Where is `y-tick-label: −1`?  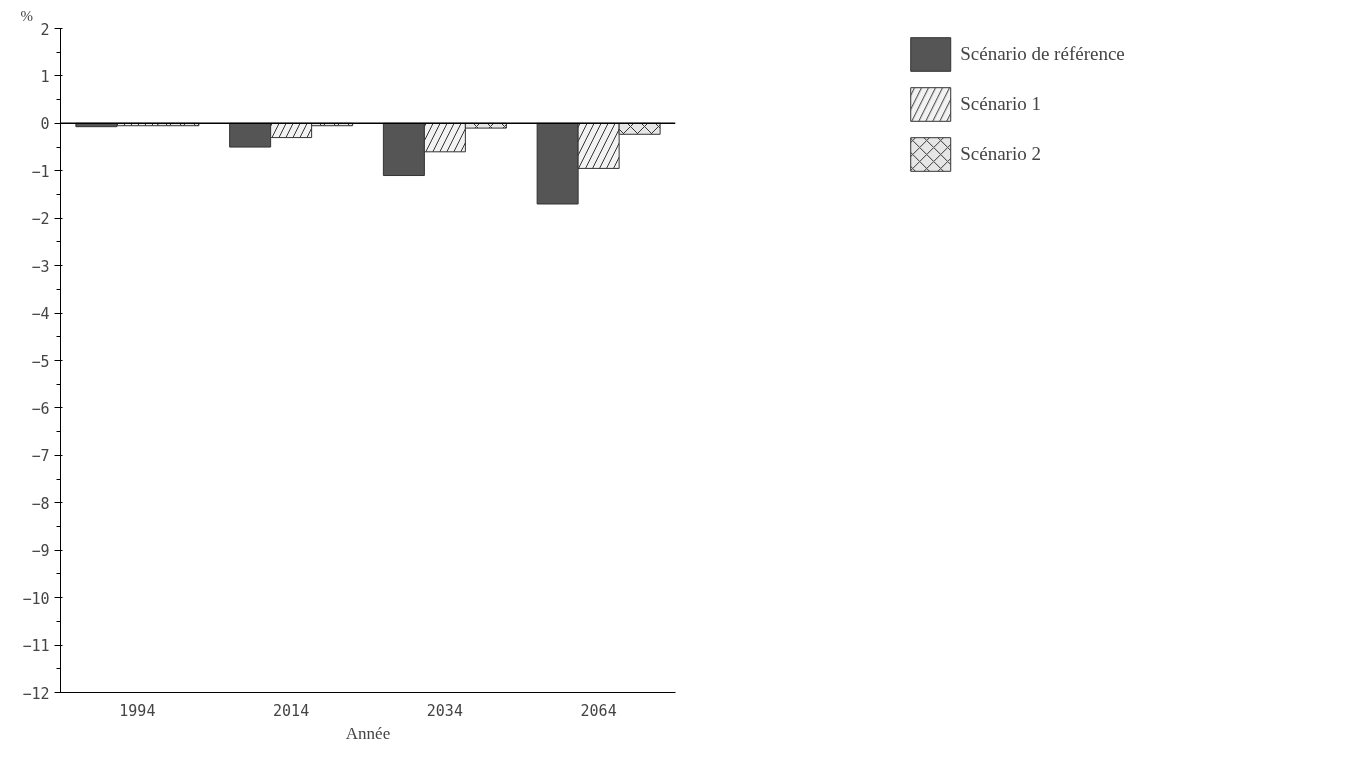 y-tick-label: −1 is located at coordinates (40, 171).